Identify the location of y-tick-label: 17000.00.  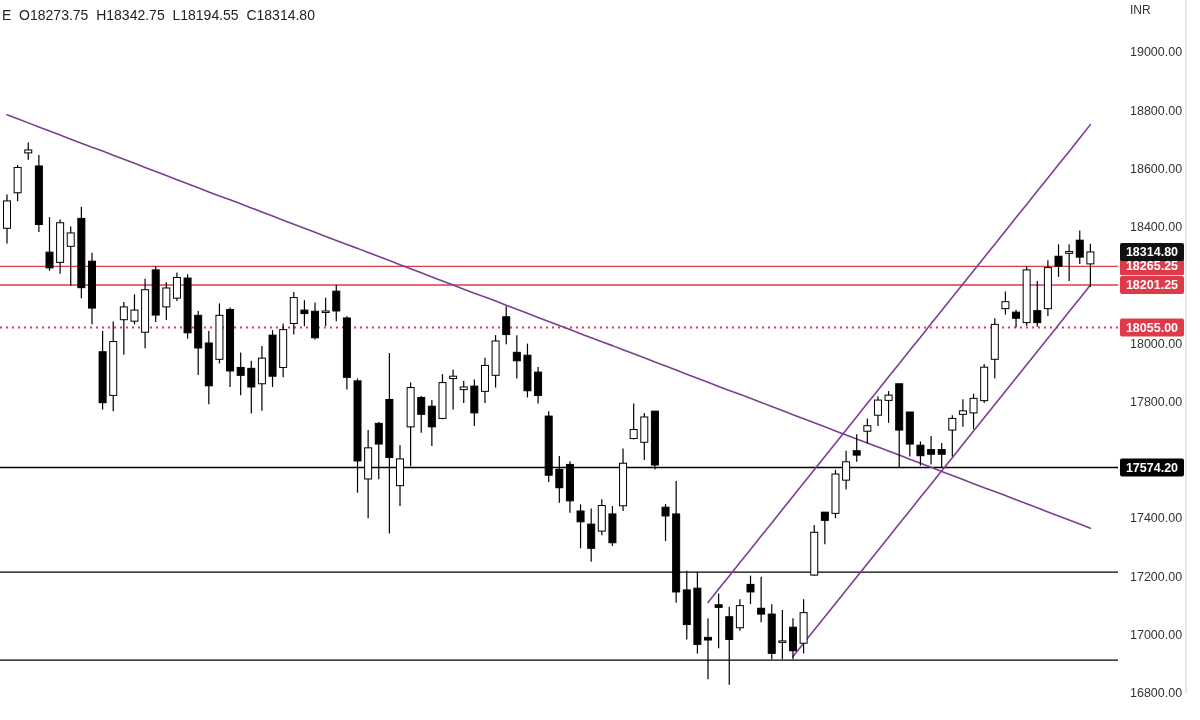
(1156, 634).